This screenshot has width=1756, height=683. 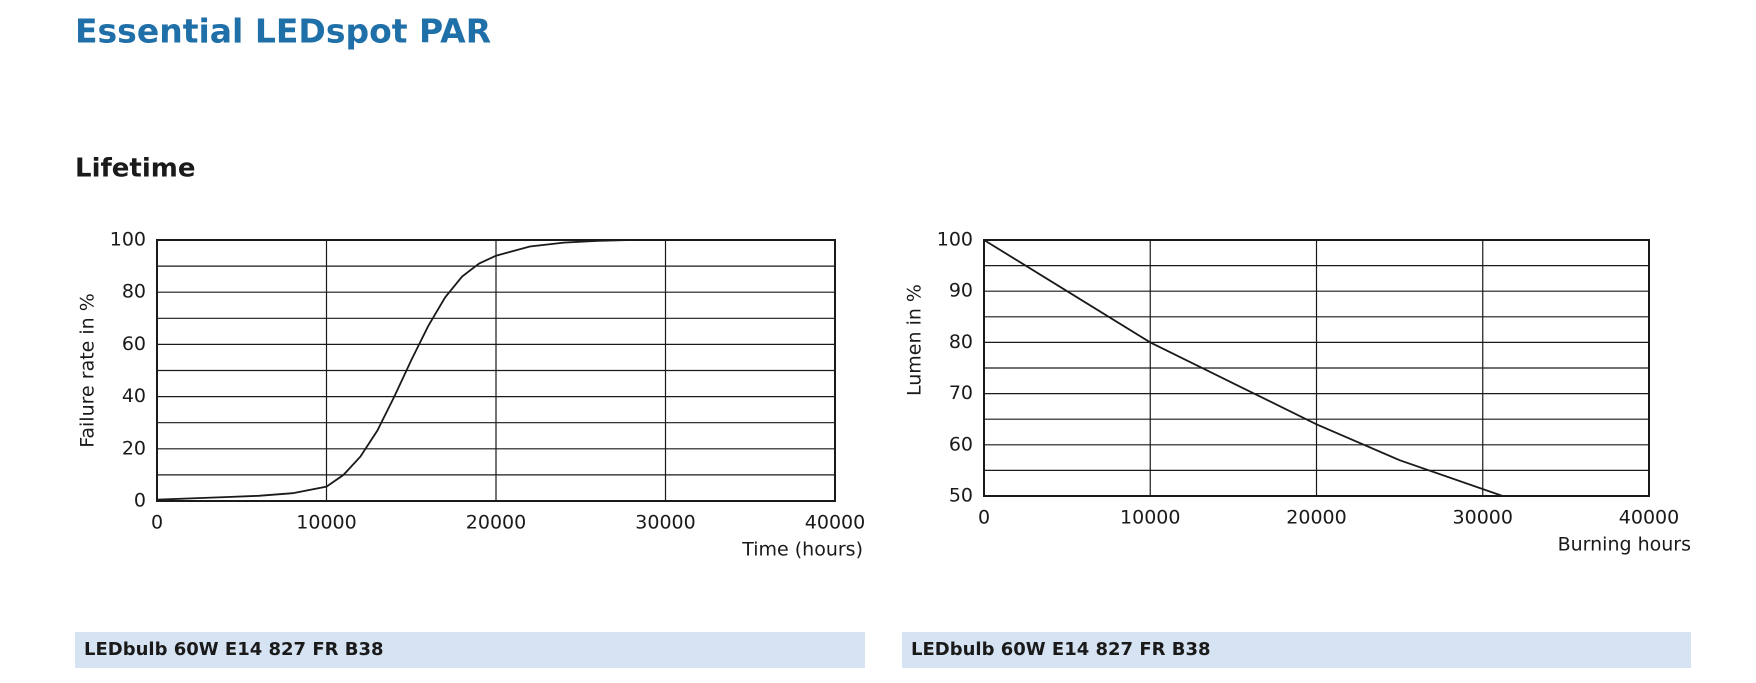 I want to click on x-axis-label: Burning hours, so click(x=1624, y=545).